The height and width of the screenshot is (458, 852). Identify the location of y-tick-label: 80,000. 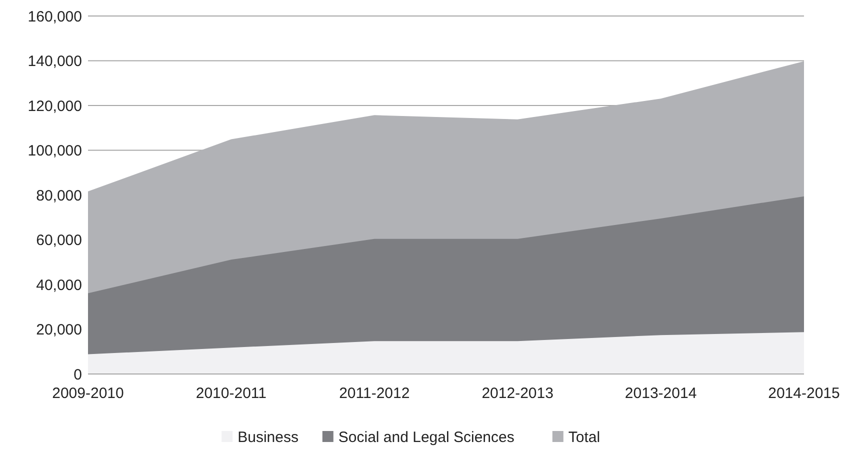
(59, 195).